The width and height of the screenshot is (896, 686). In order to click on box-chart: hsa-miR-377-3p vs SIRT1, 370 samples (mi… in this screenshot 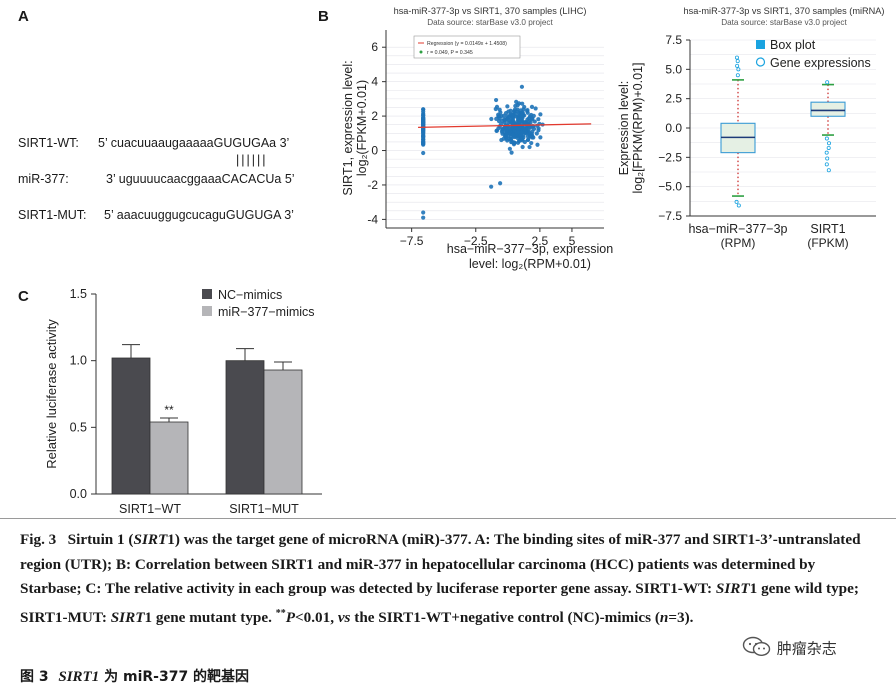, I will do `click(751, 128)`.